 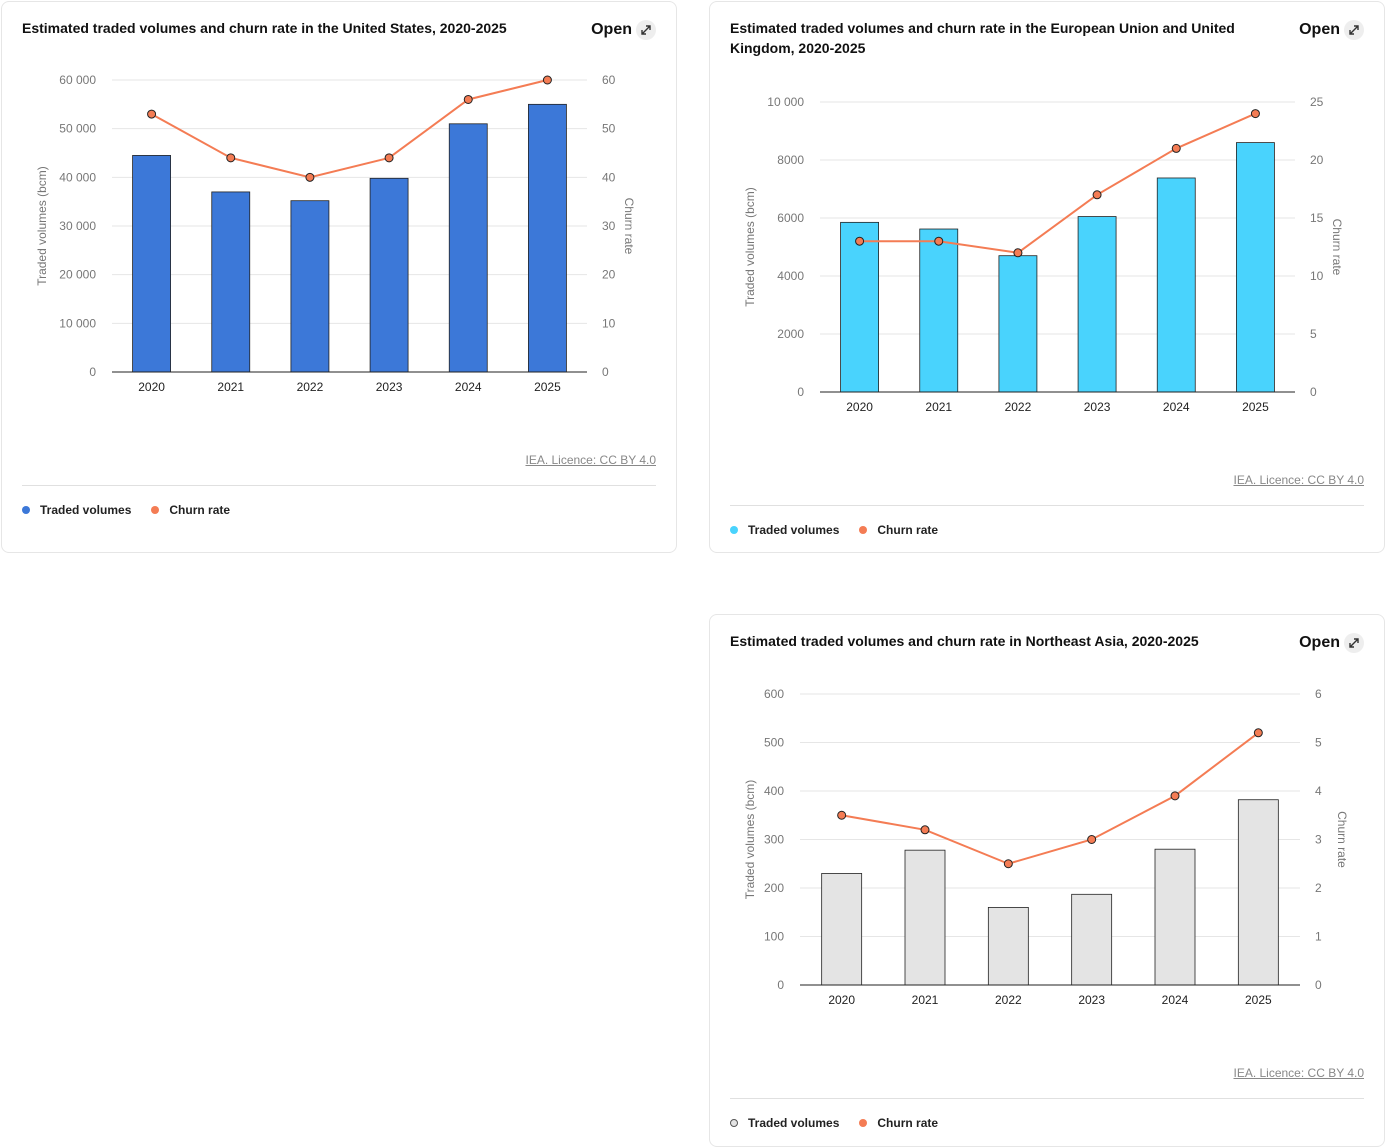 What do you see at coordinates (77, 177) in the screenshot?
I see `y-tick-label: 40 000` at bounding box center [77, 177].